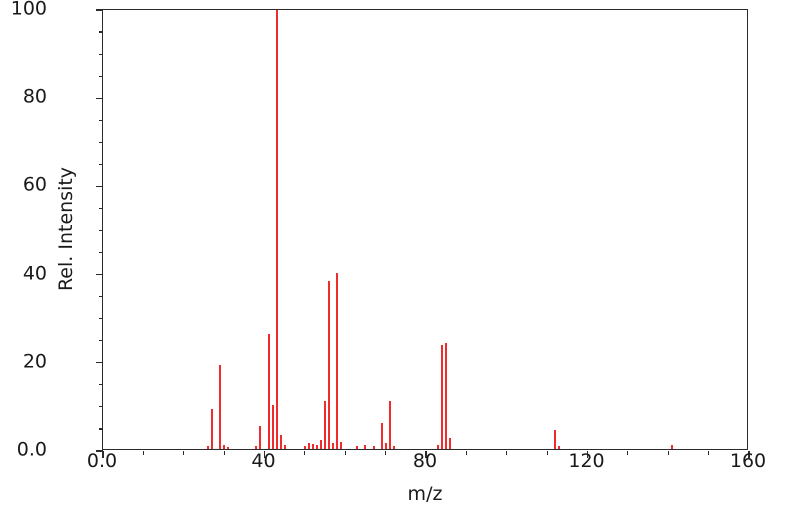  Describe the element at coordinates (586, 461) in the screenshot. I see `x-tick-label: 120` at that location.